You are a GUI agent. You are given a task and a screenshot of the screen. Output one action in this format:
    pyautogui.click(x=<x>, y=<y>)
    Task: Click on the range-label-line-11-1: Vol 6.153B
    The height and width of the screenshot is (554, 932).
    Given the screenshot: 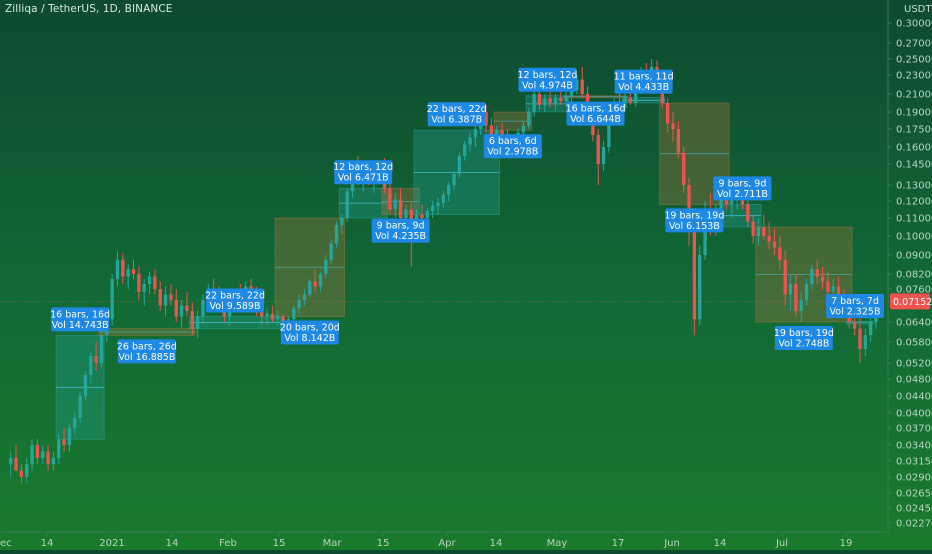 What is the action you would take?
    pyautogui.click(x=694, y=226)
    